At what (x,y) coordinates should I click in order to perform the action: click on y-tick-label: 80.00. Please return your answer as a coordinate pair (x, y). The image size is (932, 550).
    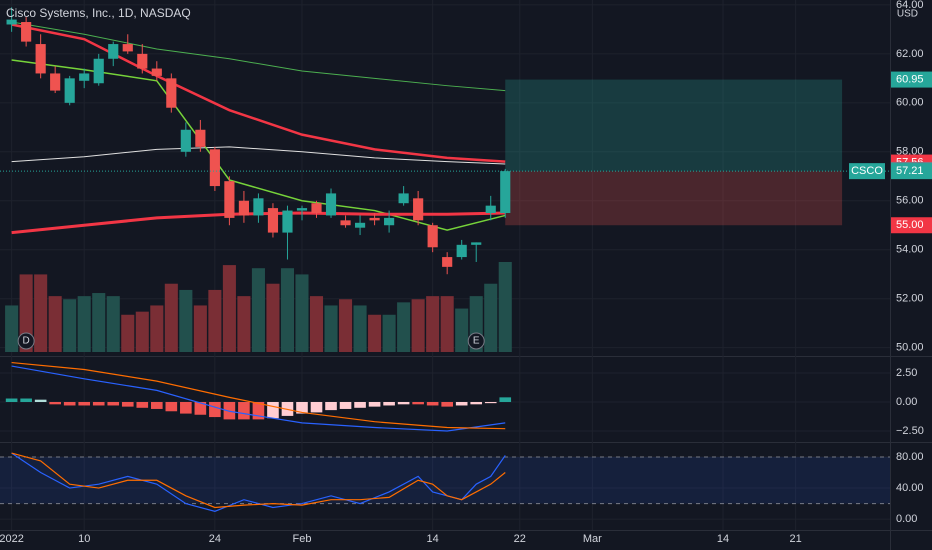
    Looking at the image, I should click on (910, 457).